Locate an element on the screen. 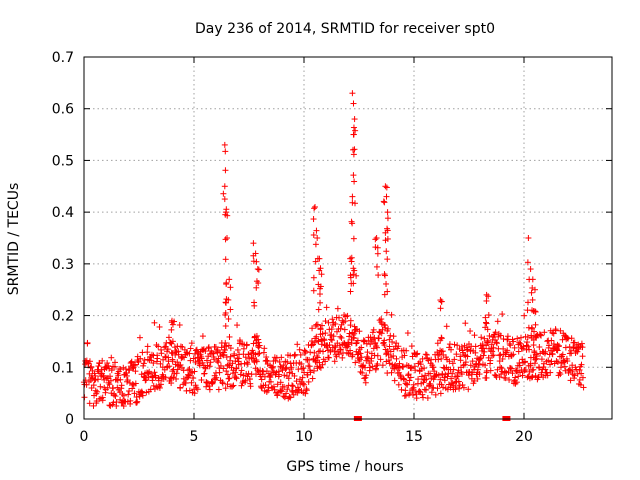 Image resolution: width=640 pixels, height=480 pixels. x-axis-label: GPS time / hours is located at coordinates (344, 467).